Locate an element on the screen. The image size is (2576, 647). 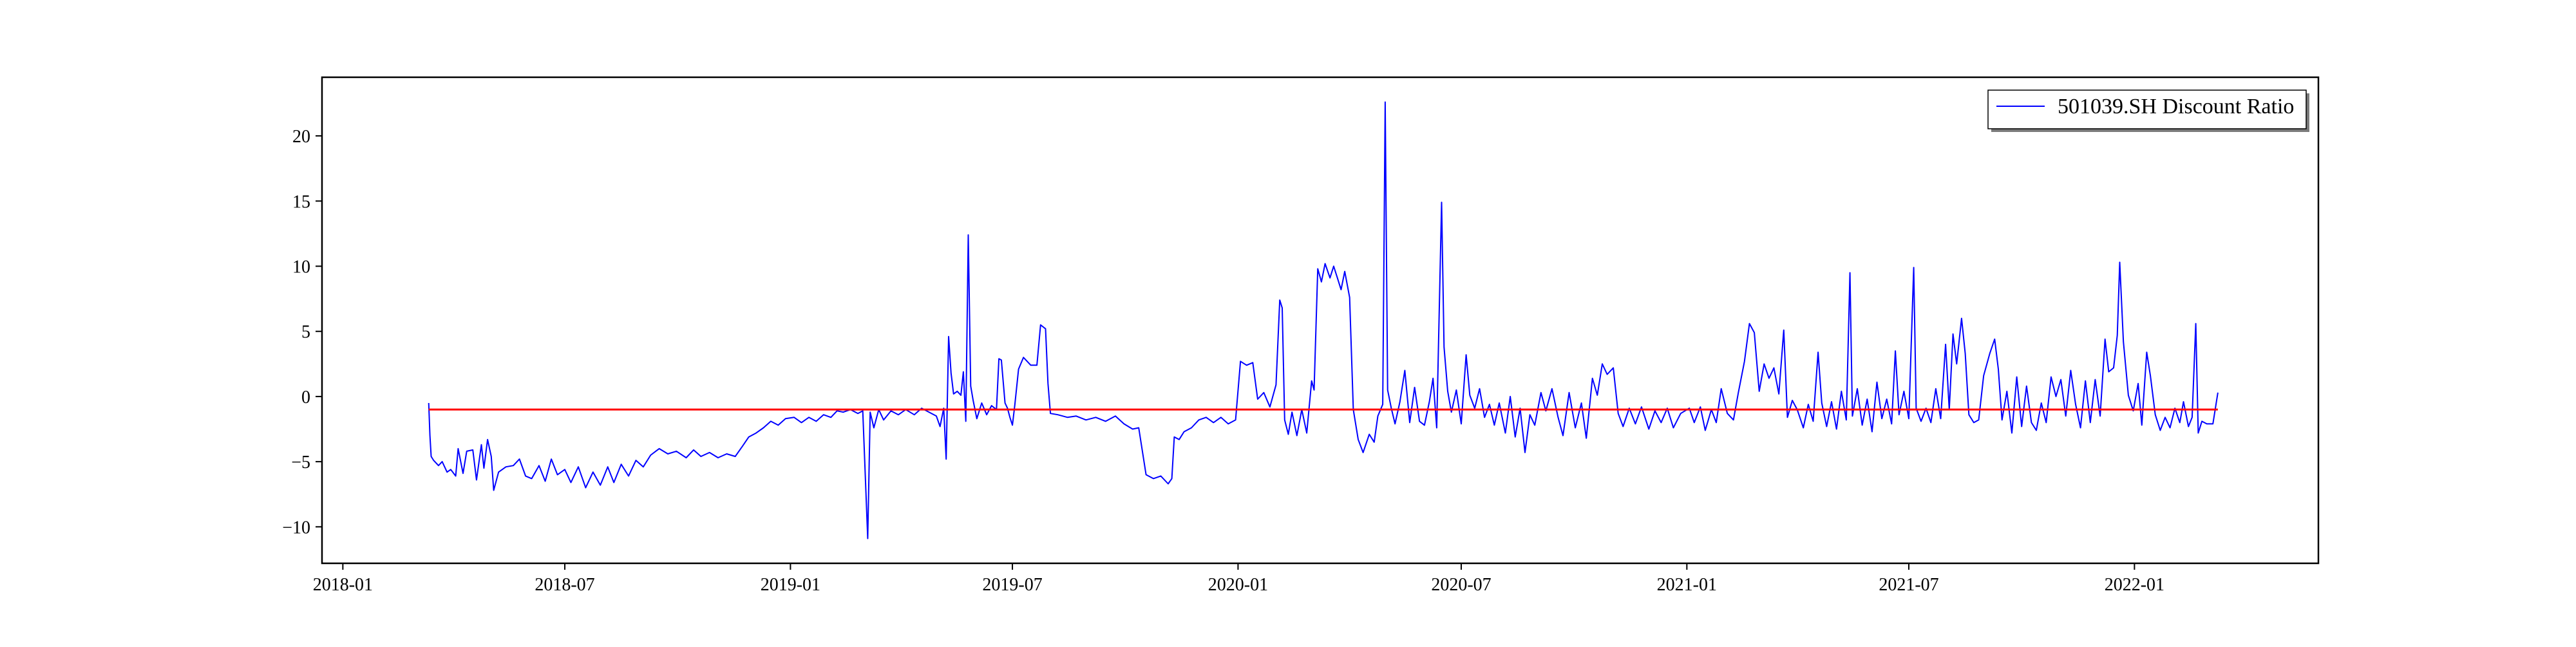
y-tick-label: −10 is located at coordinates (296, 528).